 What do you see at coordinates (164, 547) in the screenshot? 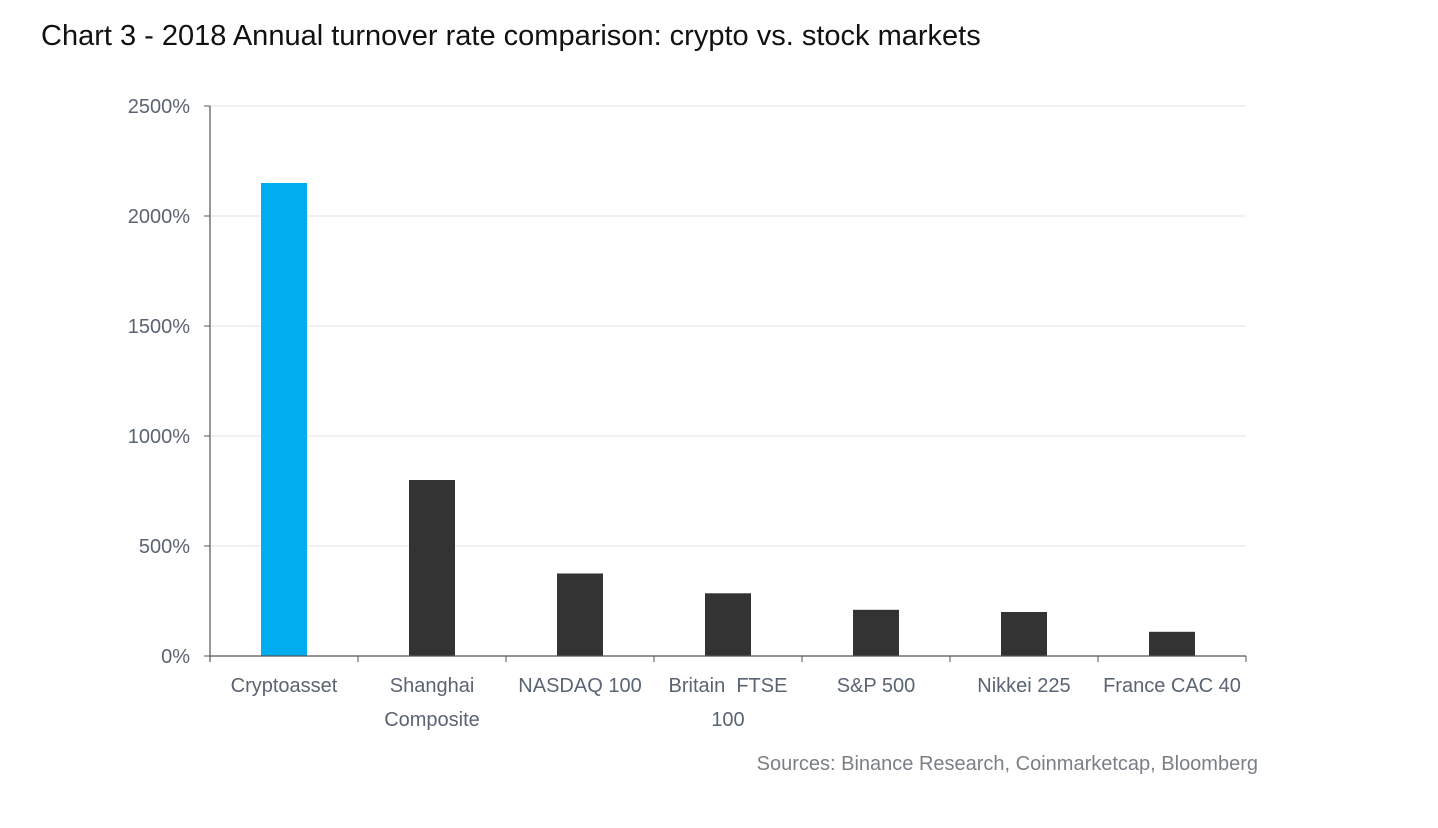
I see `y-tick-label: 500%` at bounding box center [164, 547].